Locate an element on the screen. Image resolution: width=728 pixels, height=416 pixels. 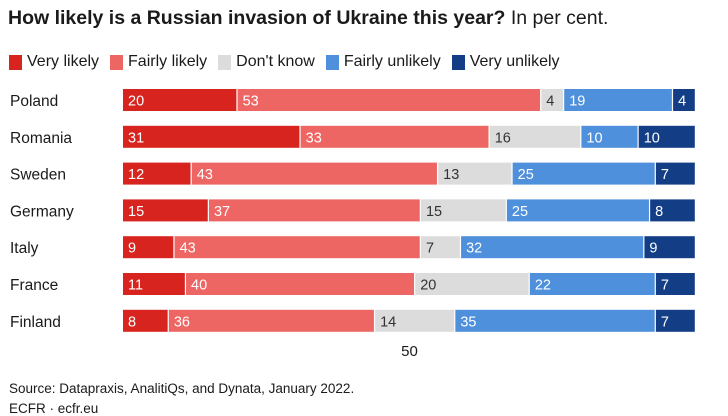
data-label-germany-fairly-unlikely: 25 is located at coordinates (520, 212).